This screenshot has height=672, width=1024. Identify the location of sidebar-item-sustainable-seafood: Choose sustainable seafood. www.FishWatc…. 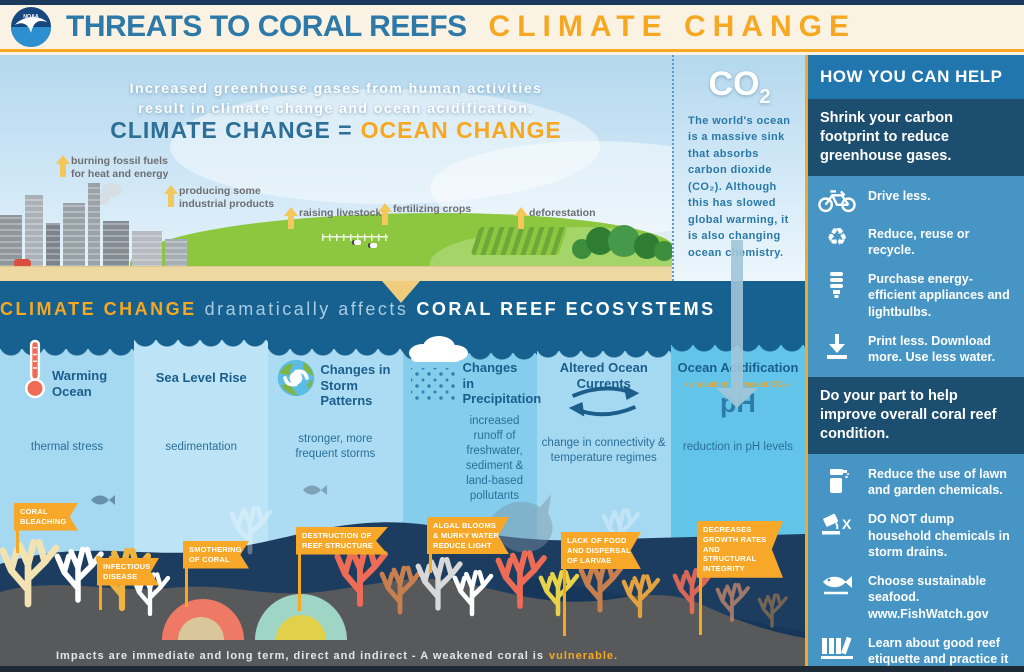
(915, 596).